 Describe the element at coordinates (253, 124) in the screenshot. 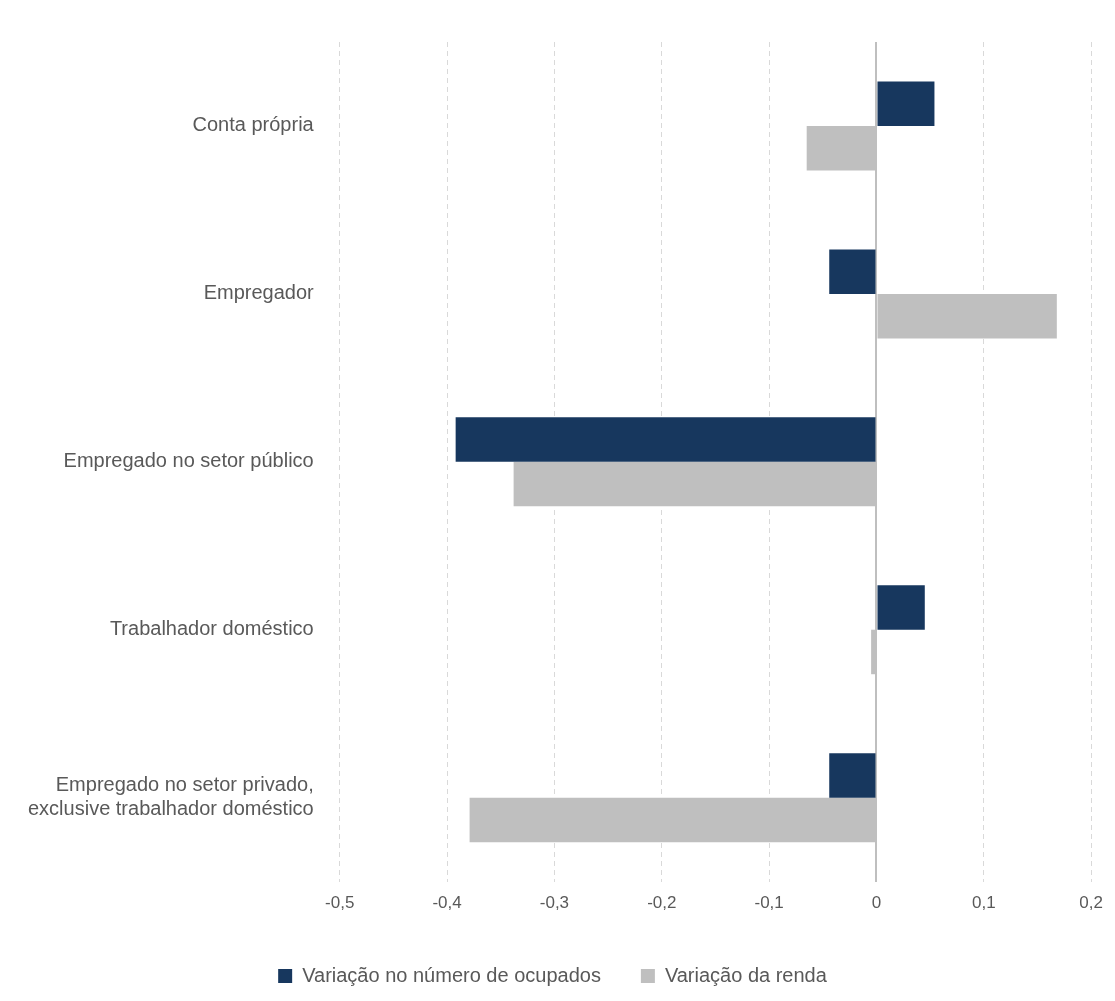

I see `y-tick-label: Conta própria` at that location.